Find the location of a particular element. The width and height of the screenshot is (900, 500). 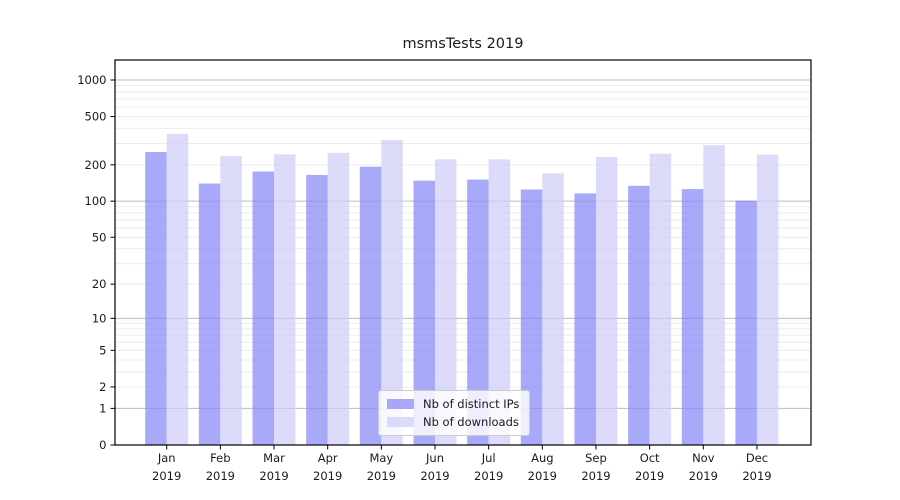

x-tick-label-month: Nov is located at coordinates (703, 458).